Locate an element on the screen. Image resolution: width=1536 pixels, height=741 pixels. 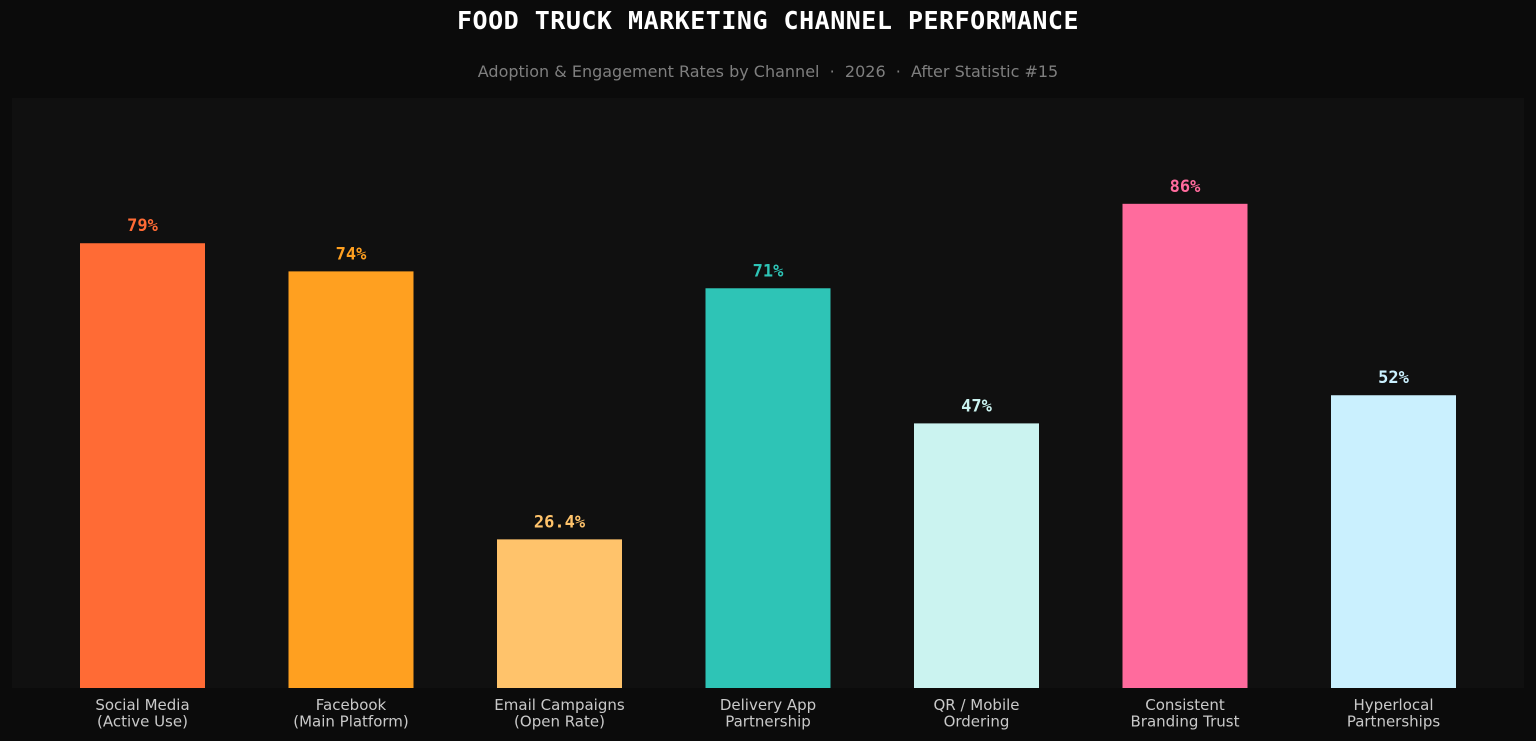
x-tick-label-0: Social Media (Active Use) is located at coordinates (142, 713).